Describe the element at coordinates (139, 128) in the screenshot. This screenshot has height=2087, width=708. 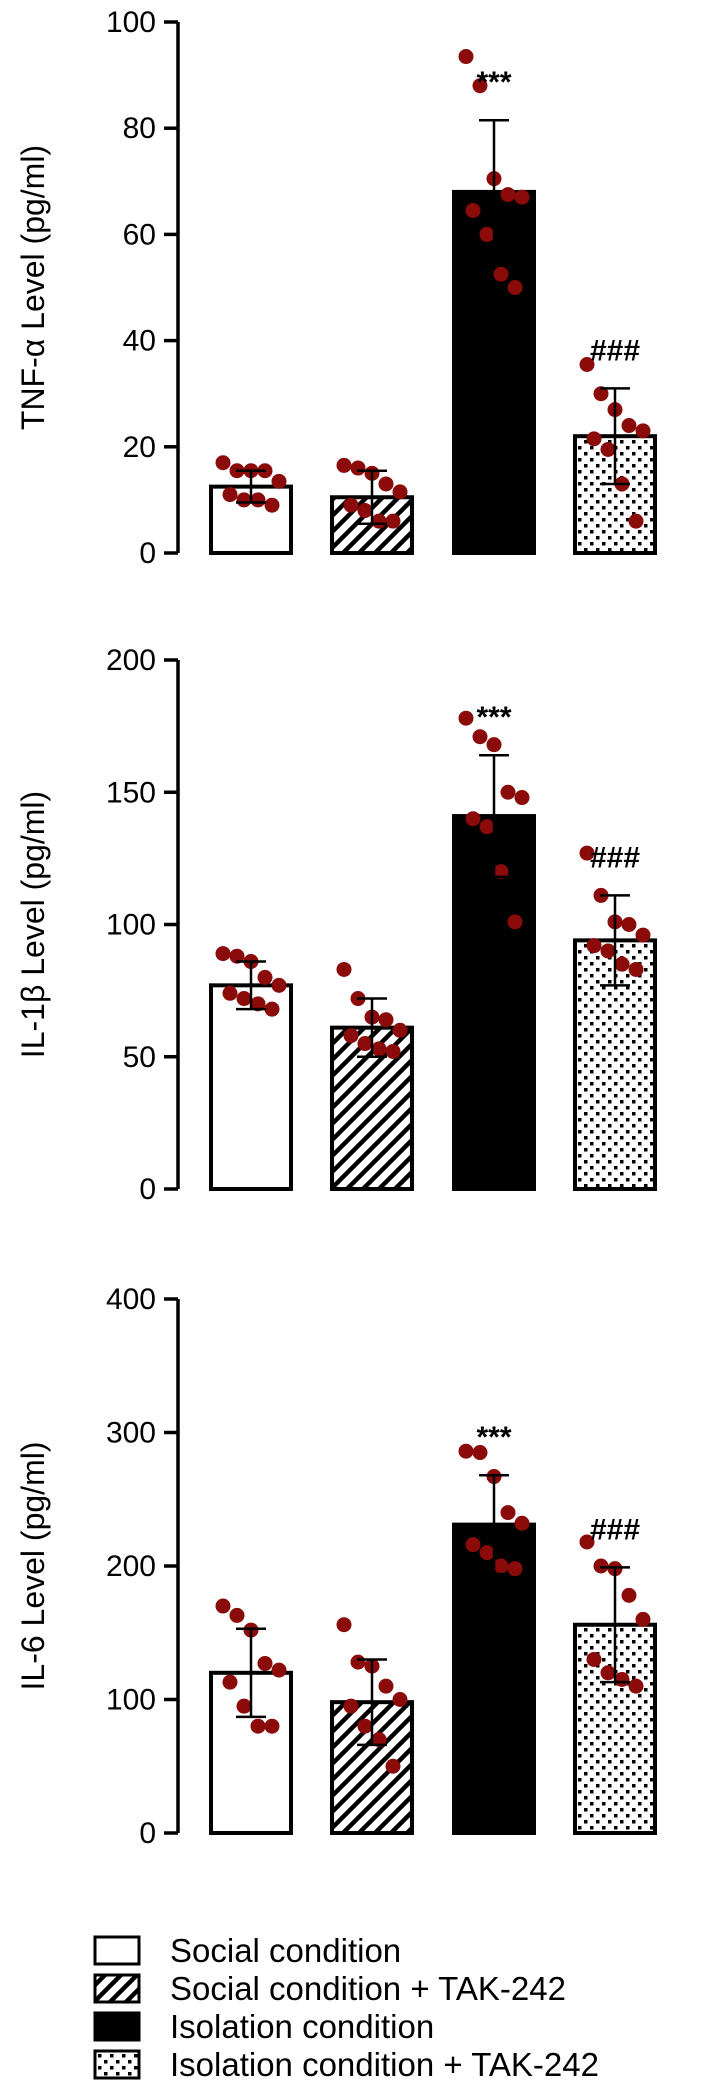
I see `y-tick-label: 80` at that location.